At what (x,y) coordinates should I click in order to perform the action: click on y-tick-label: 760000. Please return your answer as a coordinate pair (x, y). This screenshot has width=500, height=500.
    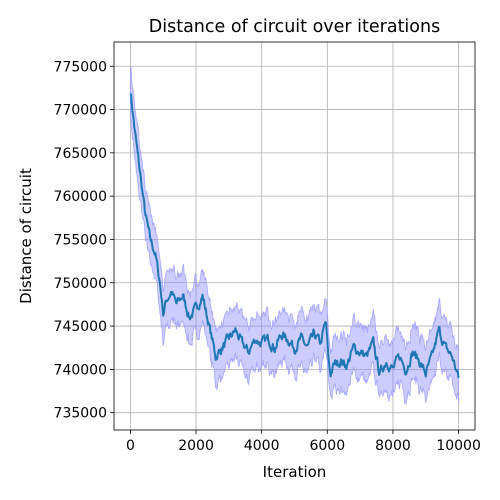
    Looking at the image, I should click on (80, 197).